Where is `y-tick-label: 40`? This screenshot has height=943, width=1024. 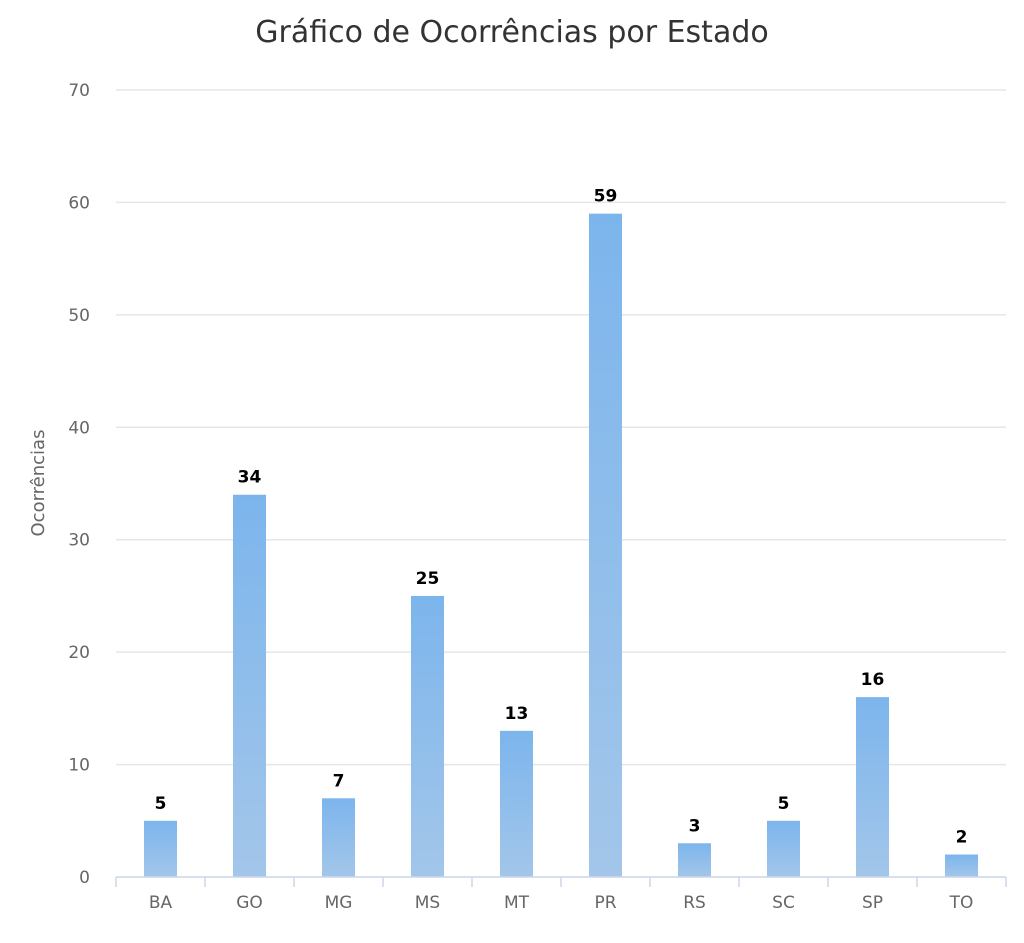
y-tick-label: 40 is located at coordinates (79, 428).